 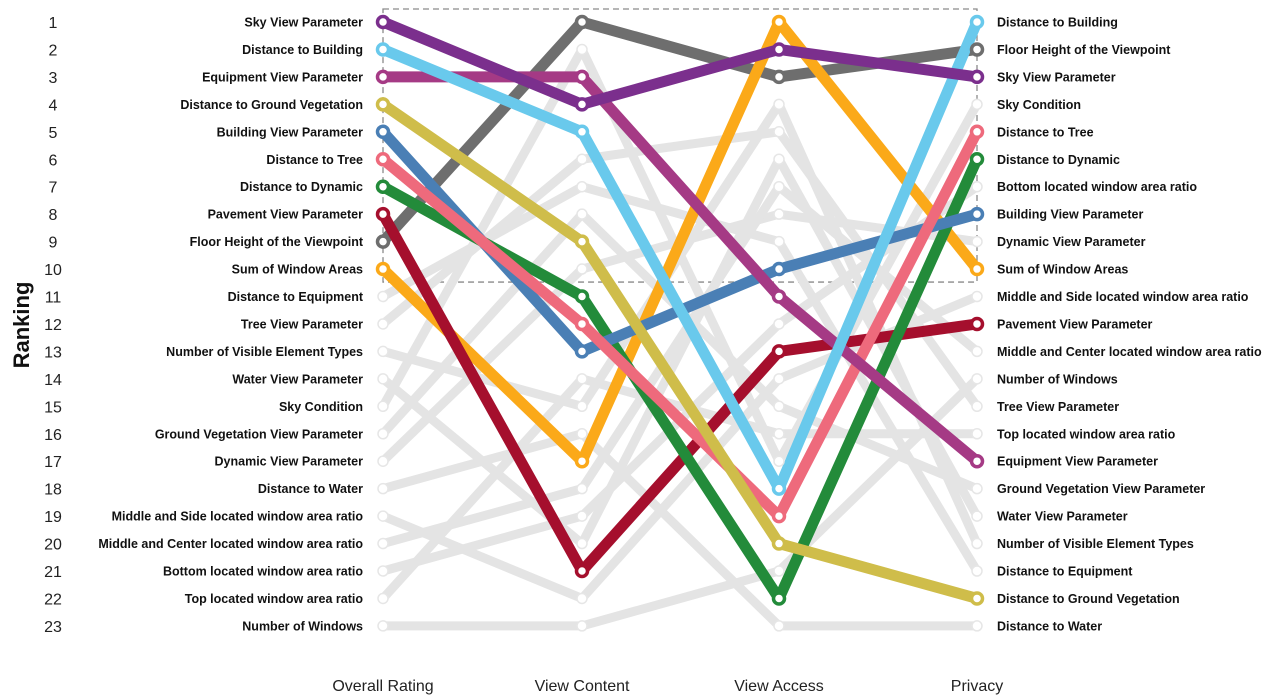 What do you see at coordinates (303, 23) in the screenshot?
I see `left-label-rank-1: Sky View Parameter` at bounding box center [303, 23].